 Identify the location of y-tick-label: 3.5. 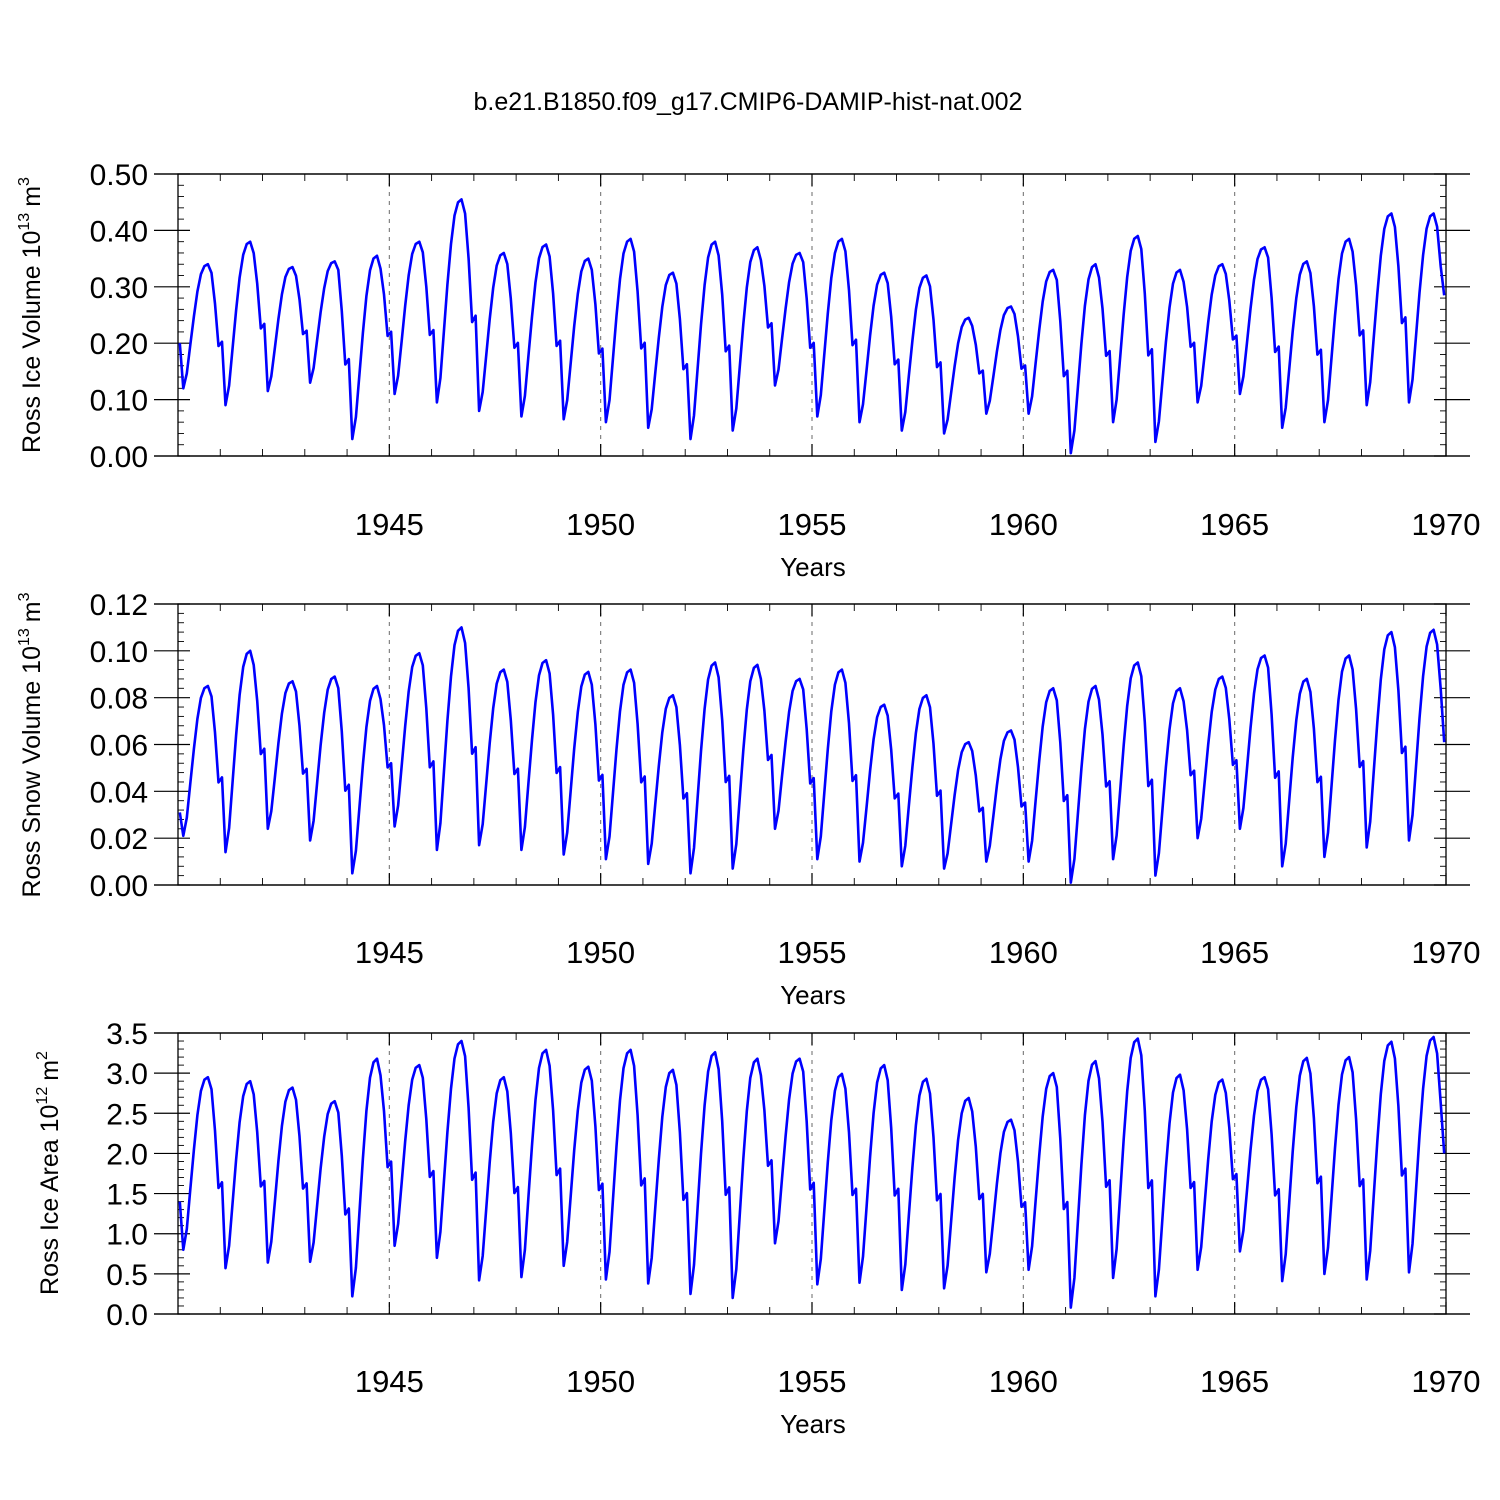
(127, 1034).